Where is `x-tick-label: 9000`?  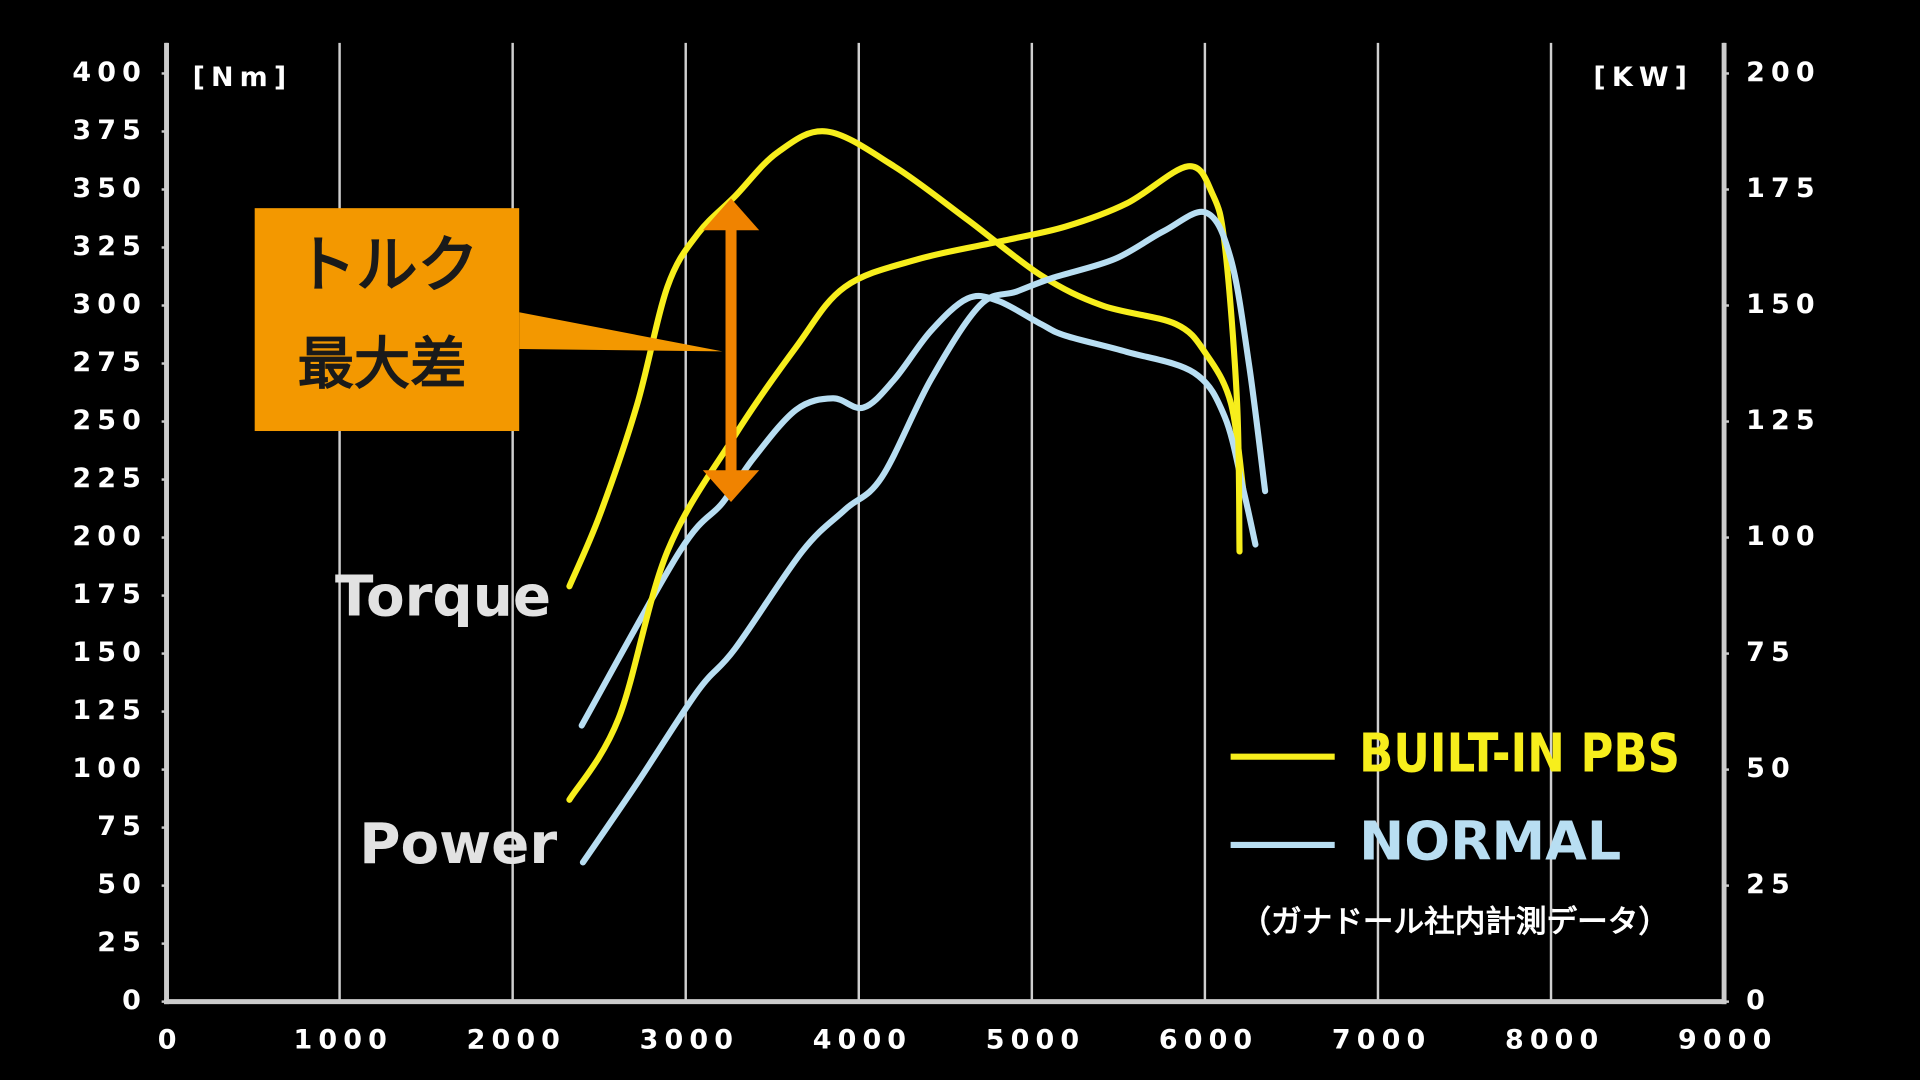
x-tick-label: 9000 is located at coordinates (1727, 1039).